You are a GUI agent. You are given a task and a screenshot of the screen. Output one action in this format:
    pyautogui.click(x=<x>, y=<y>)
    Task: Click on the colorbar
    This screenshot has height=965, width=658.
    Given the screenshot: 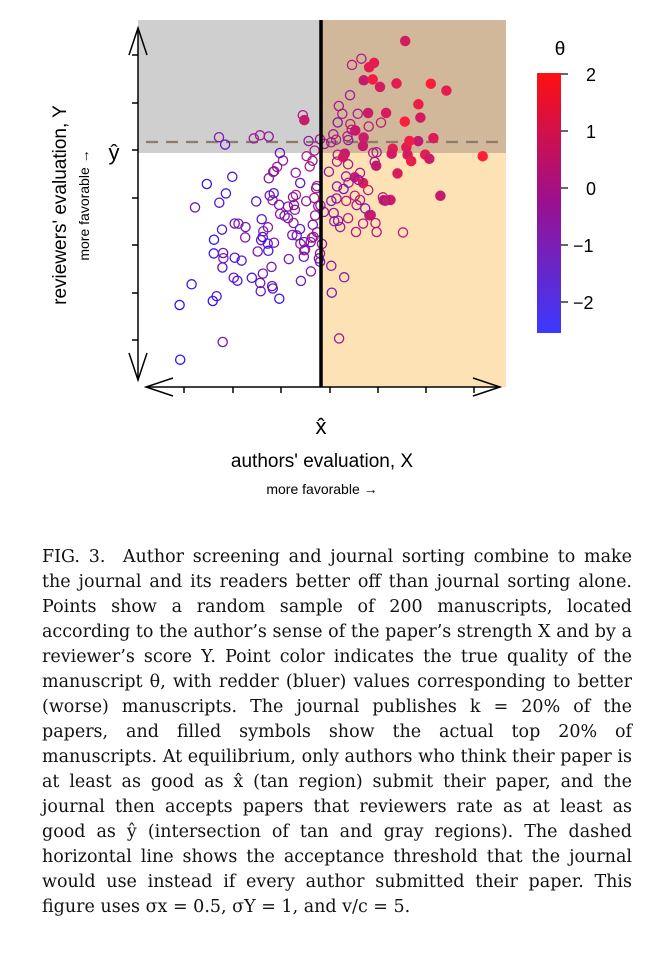 What is the action you would take?
    pyautogui.click(x=549, y=203)
    